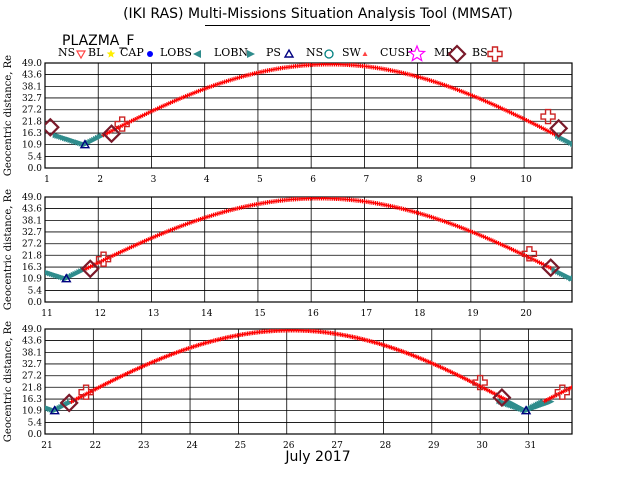 This screenshot has width=636, height=500. I want to click on legend-label: CAP, so click(132, 52).